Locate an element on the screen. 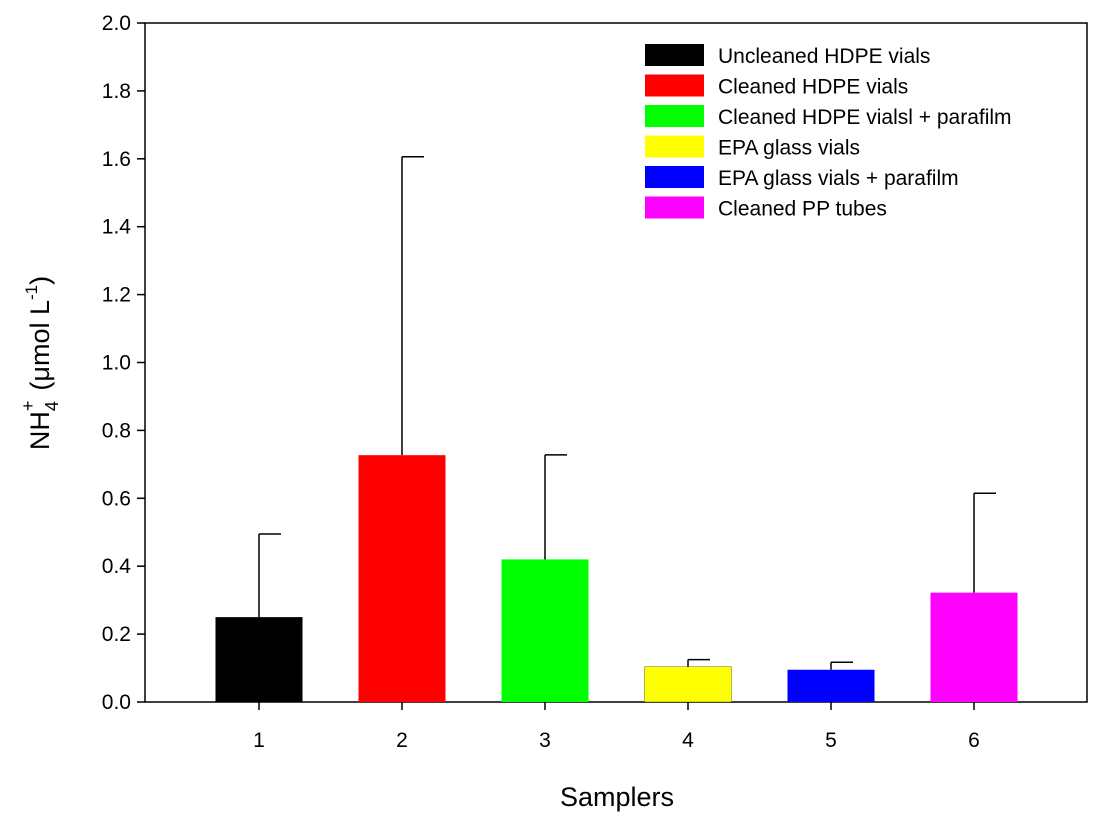 Image resolution: width=1097 pixels, height=819 pixels. y-title-subscript: 4 is located at coordinates (52, 406).